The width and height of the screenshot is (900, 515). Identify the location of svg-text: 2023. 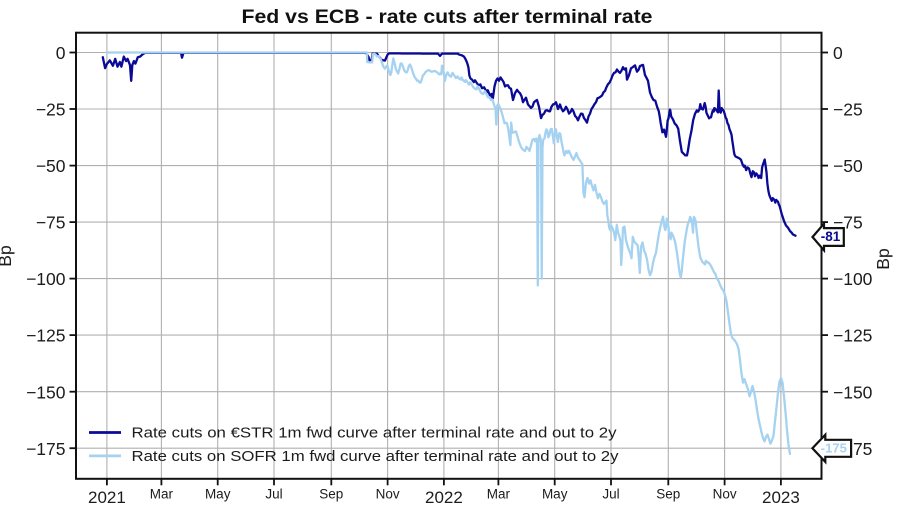
(781, 497).